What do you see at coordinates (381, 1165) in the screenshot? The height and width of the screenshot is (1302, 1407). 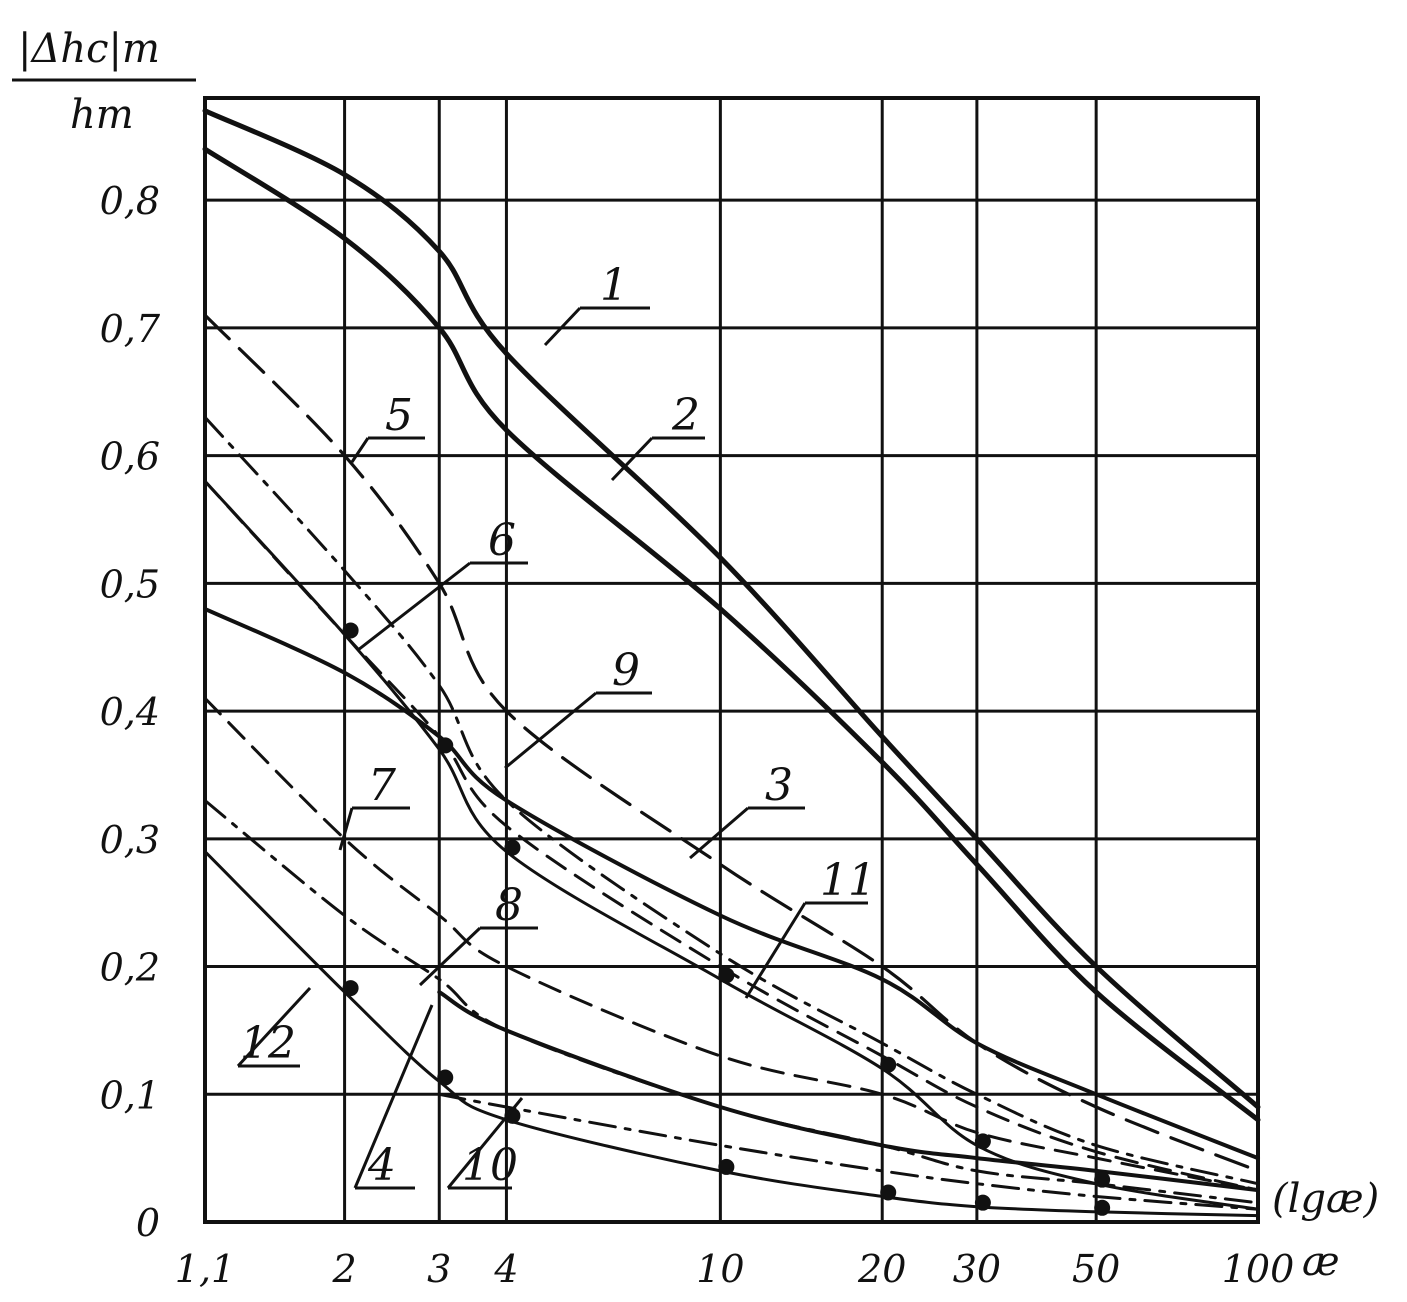 I see `curve-label-4: 4` at bounding box center [381, 1165].